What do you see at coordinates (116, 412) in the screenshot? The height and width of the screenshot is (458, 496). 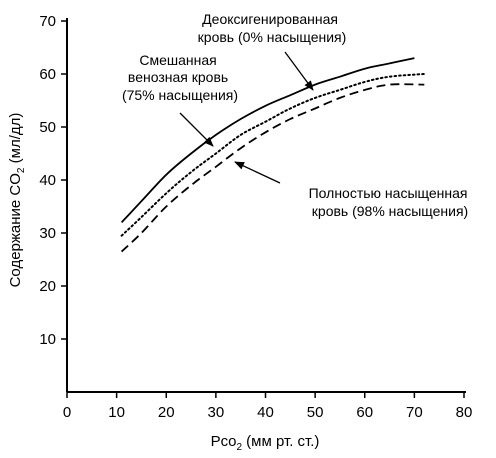 I see `x-tick-label: 10` at bounding box center [116, 412].